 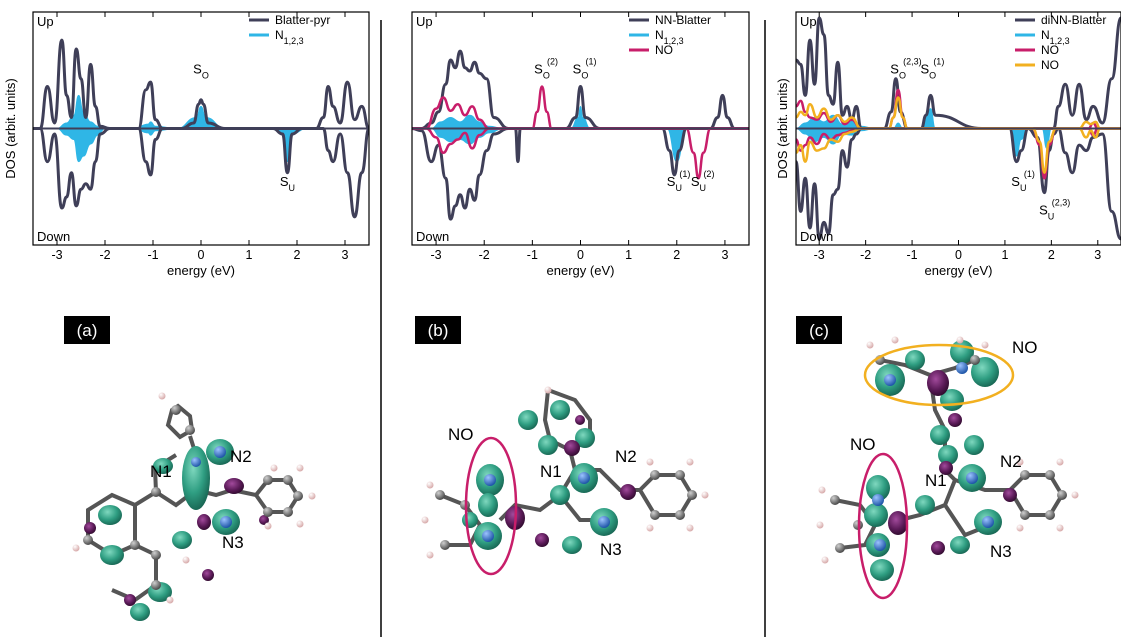 I want to click on panel-label-b: (b), so click(x=438, y=330).